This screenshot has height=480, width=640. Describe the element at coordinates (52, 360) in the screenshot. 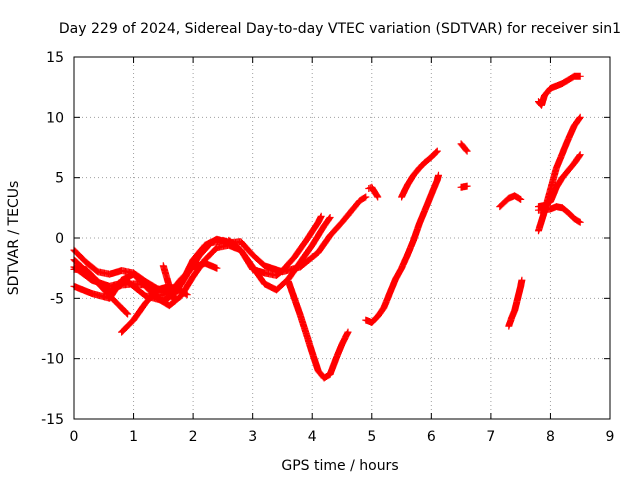

I see `y-tick-label: -10` at that location.